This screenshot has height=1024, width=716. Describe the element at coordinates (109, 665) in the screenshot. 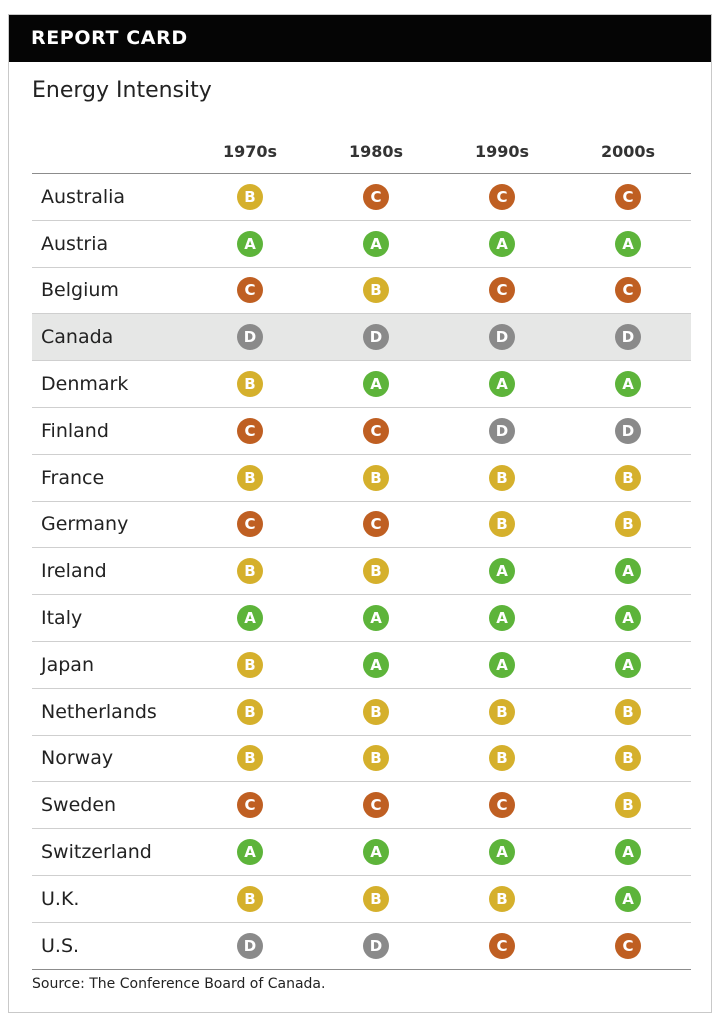

I see `country-name: Japan` at that location.